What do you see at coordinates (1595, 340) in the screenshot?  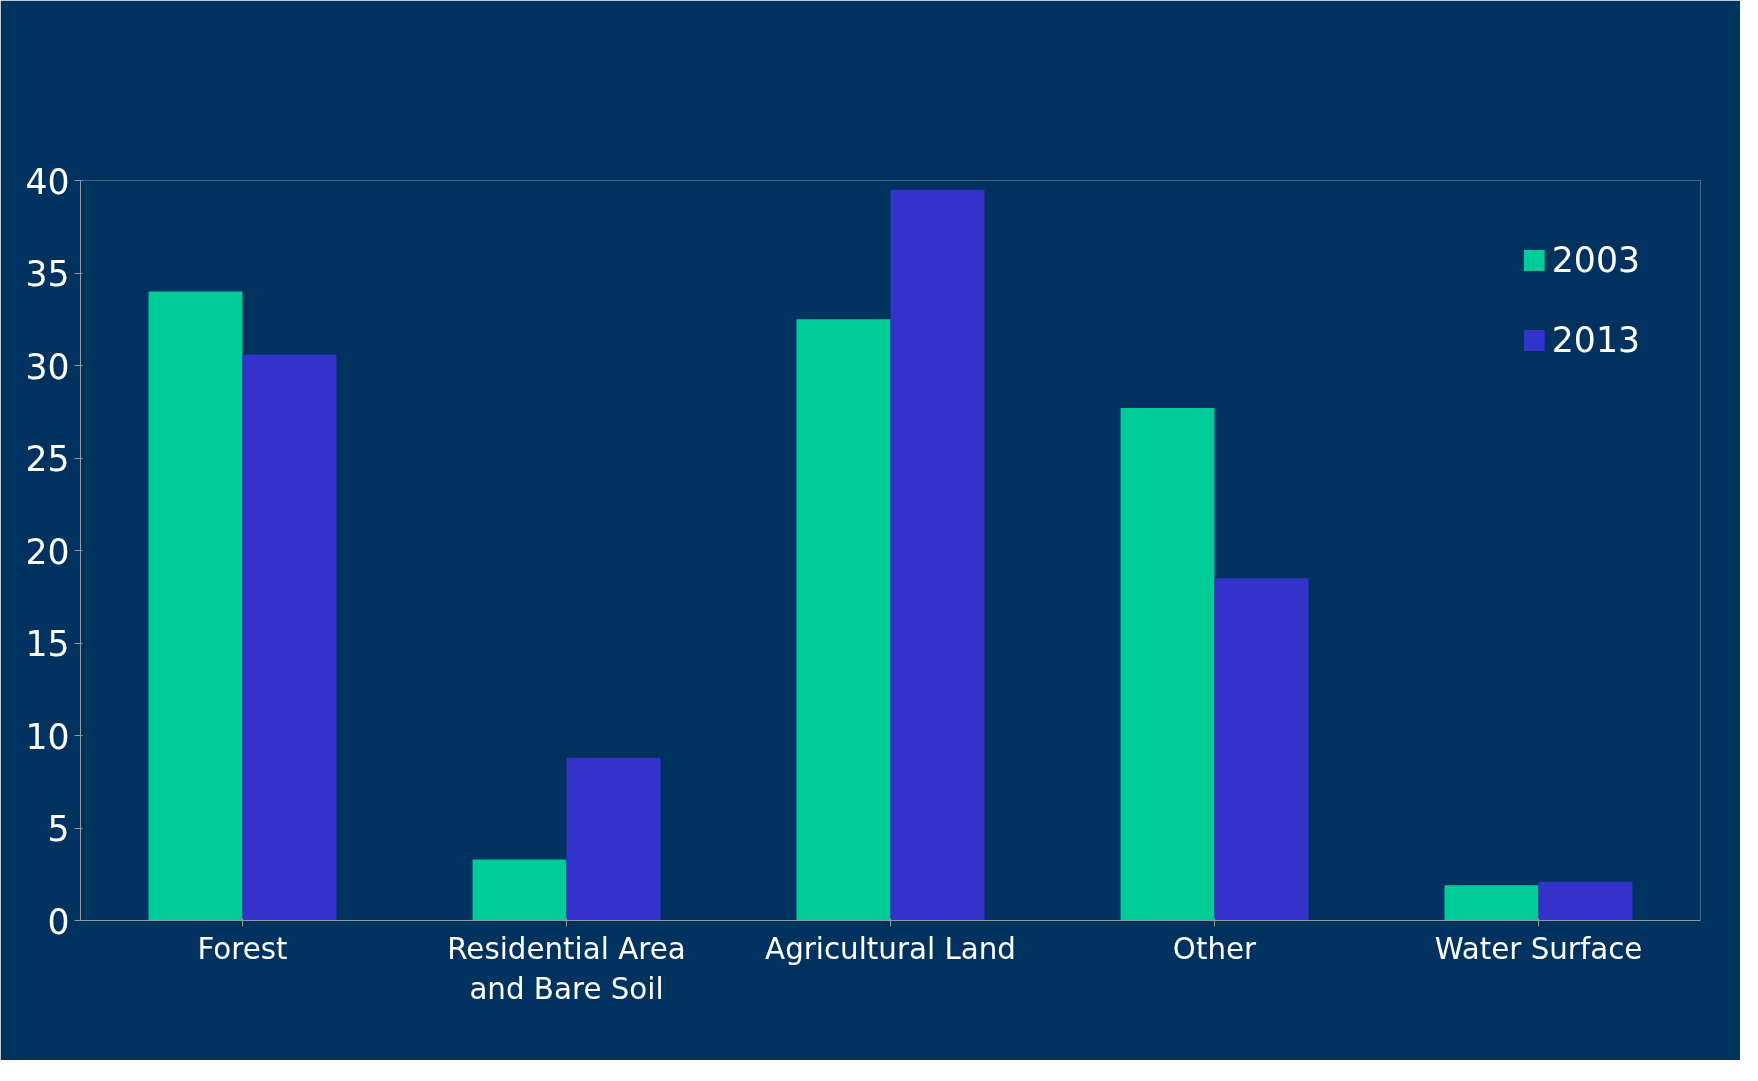 I see `legend-label: 2013` at bounding box center [1595, 340].